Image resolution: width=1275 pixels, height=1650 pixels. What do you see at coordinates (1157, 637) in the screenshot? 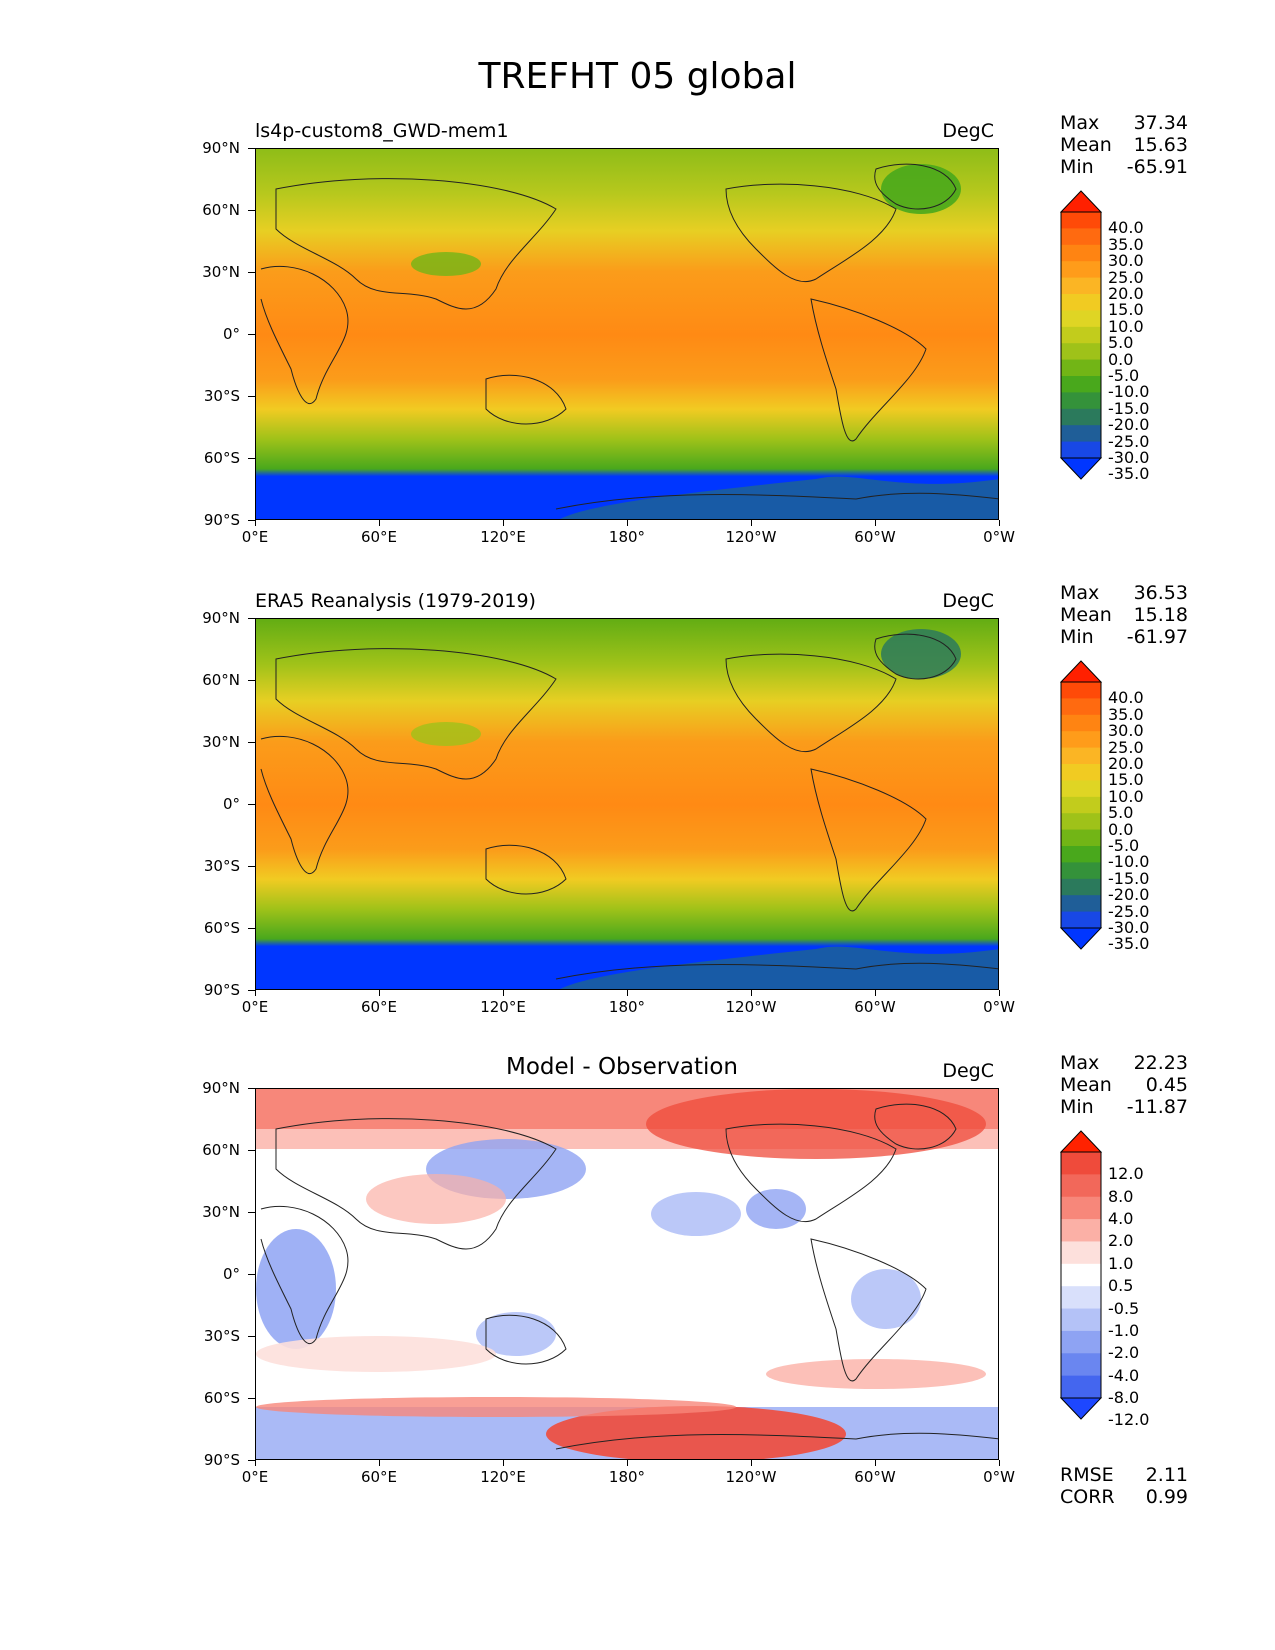
I see `stat-min: -61.97` at bounding box center [1157, 637].